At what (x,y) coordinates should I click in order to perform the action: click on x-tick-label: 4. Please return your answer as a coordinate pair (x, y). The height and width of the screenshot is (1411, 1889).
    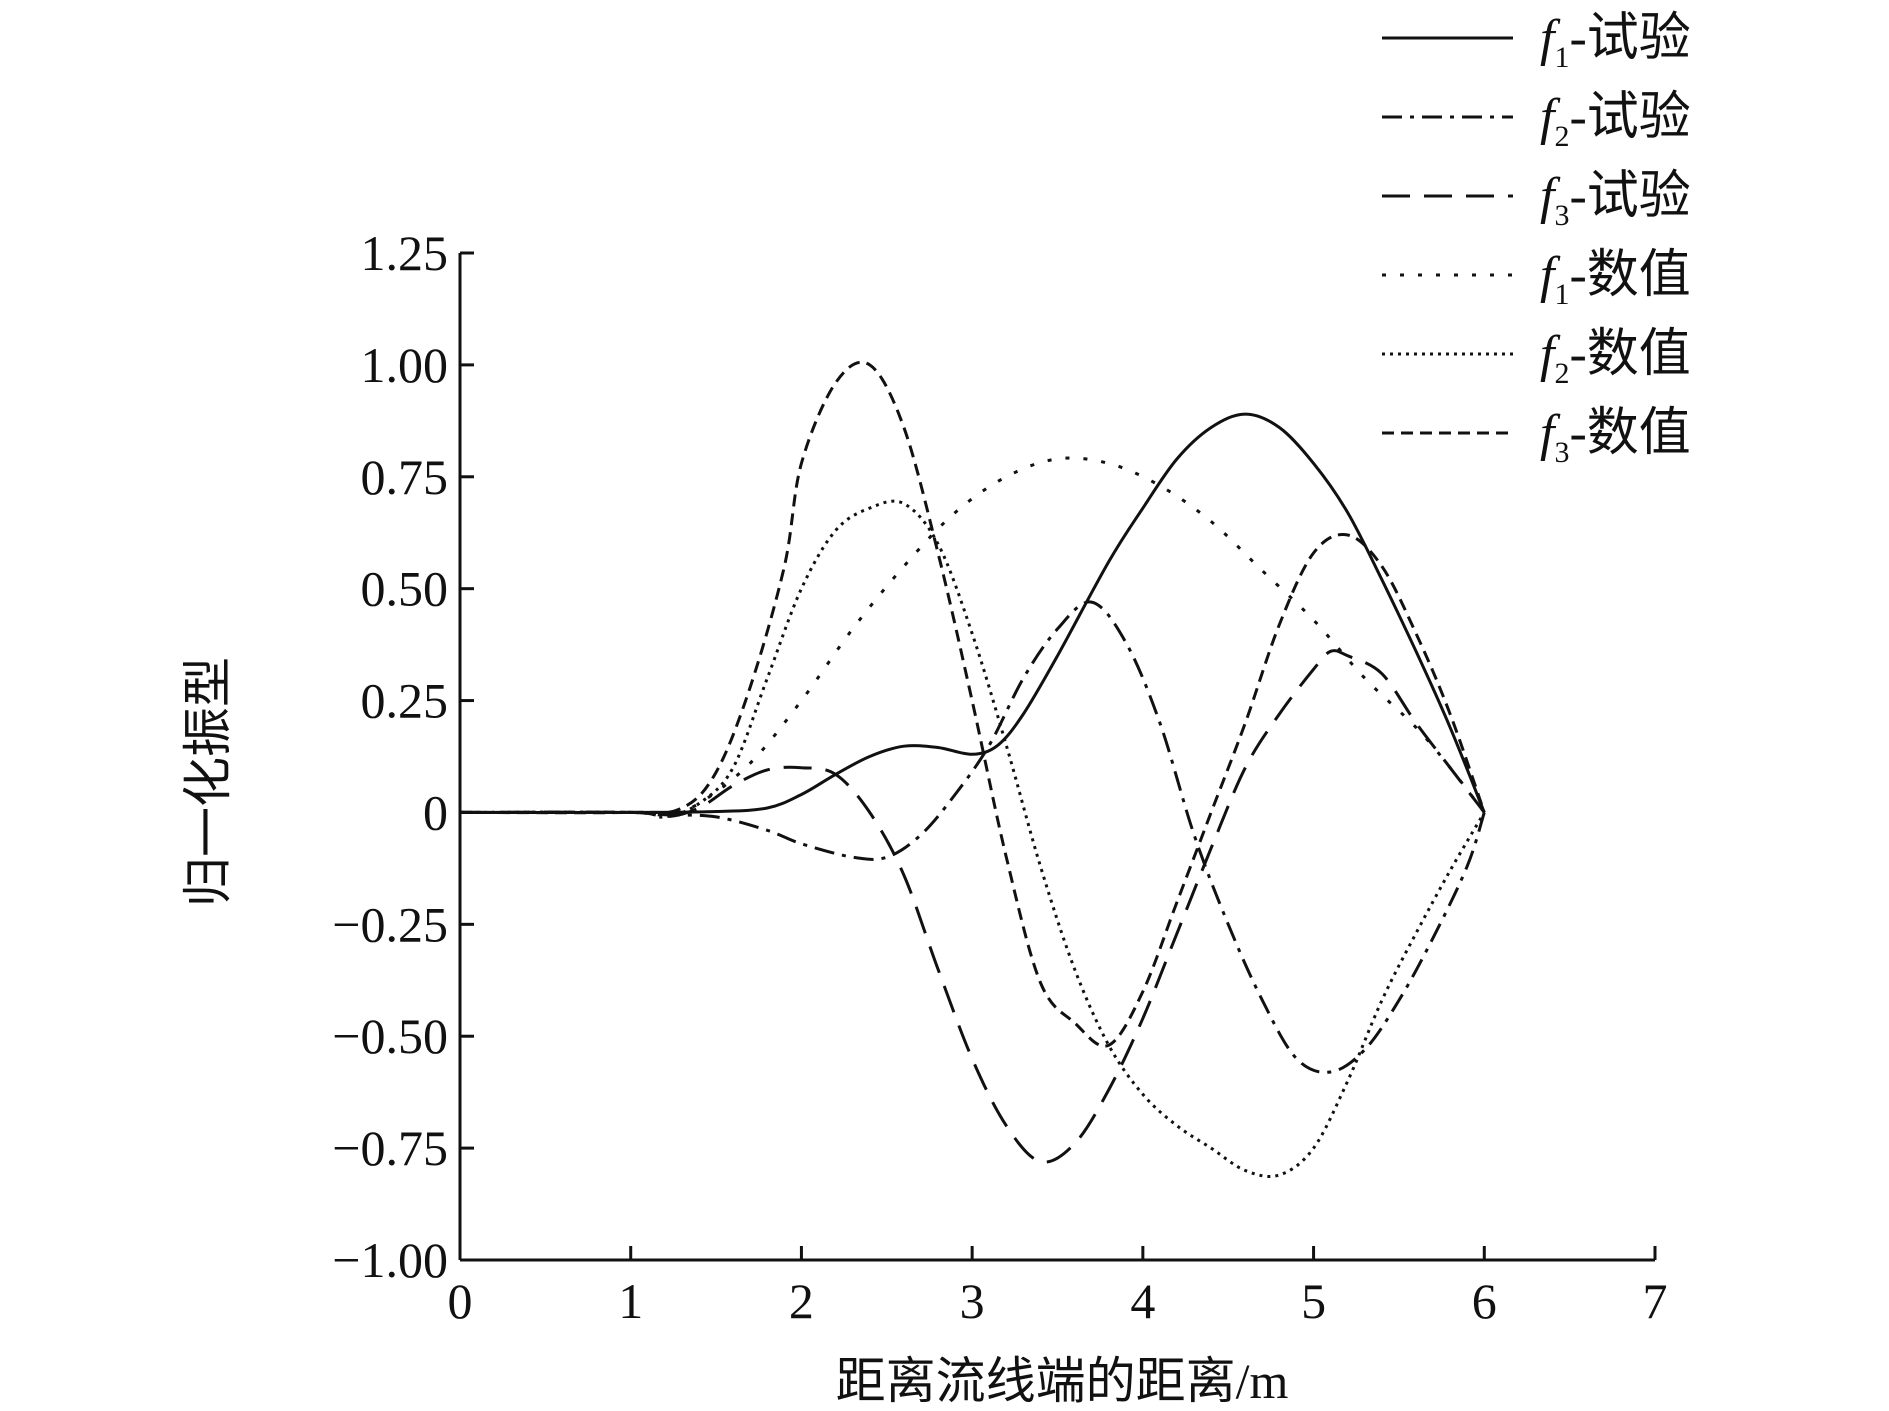
    Looking at the image, I should click on (1142, 1301).